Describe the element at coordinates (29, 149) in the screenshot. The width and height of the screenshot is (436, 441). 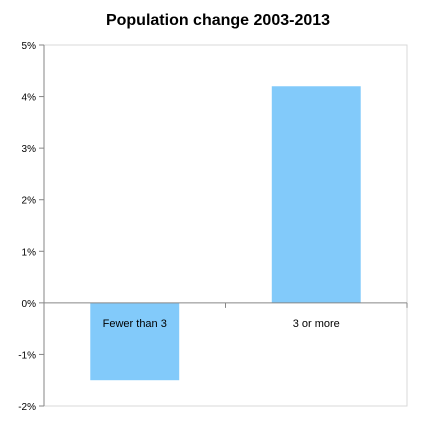
I see `y-tick-label: 3%` at that location.